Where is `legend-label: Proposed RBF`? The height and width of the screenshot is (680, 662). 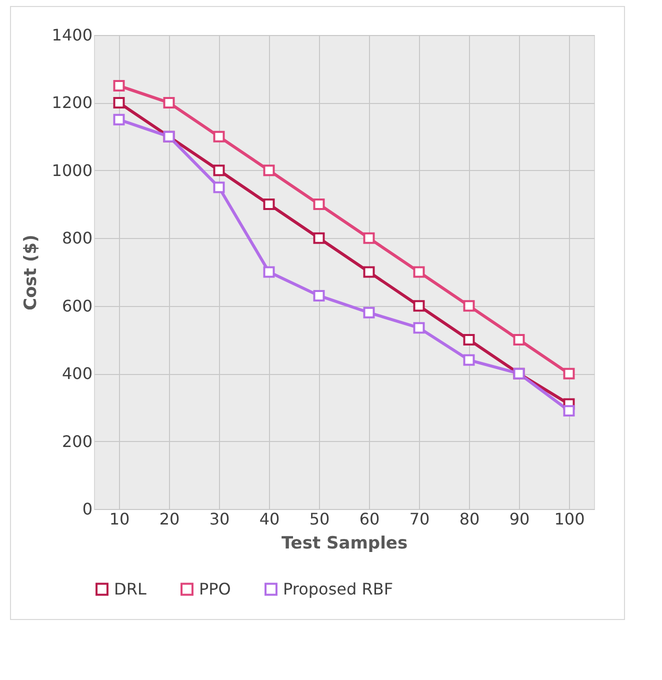
legend-label: Proposed RBF is located at coordinates (338, 588).